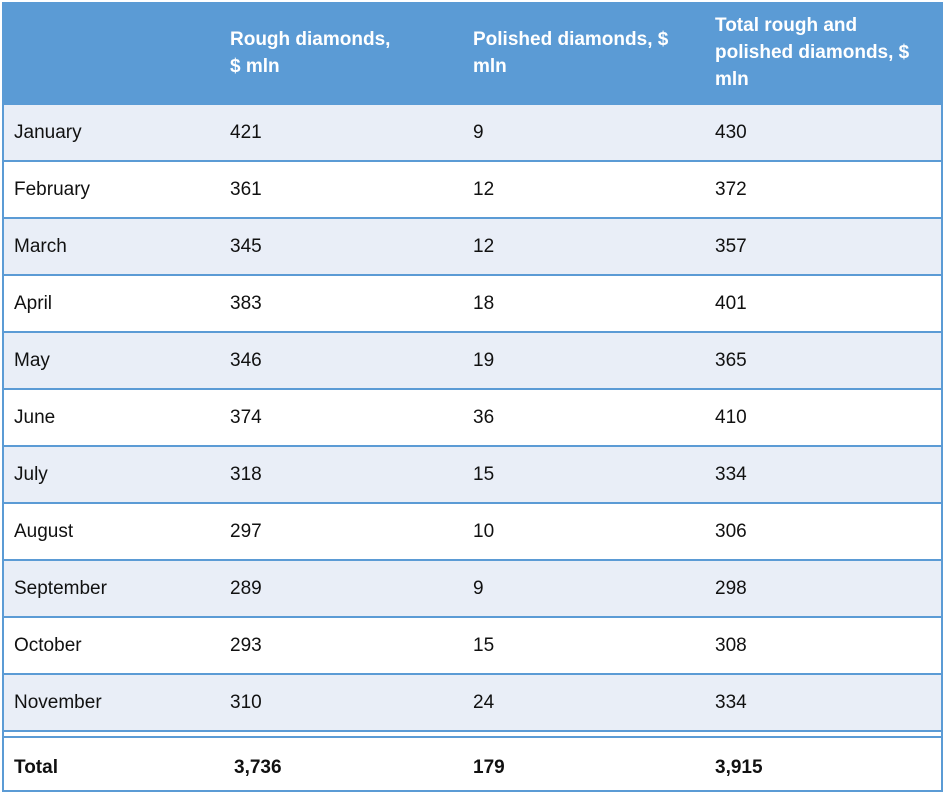 The height and width of the screenshot is (794, 947). What do you see at coordinates (258, 767) in the screenshot?
I see `total-cell: 3,736` at bounding box center [258, 767].